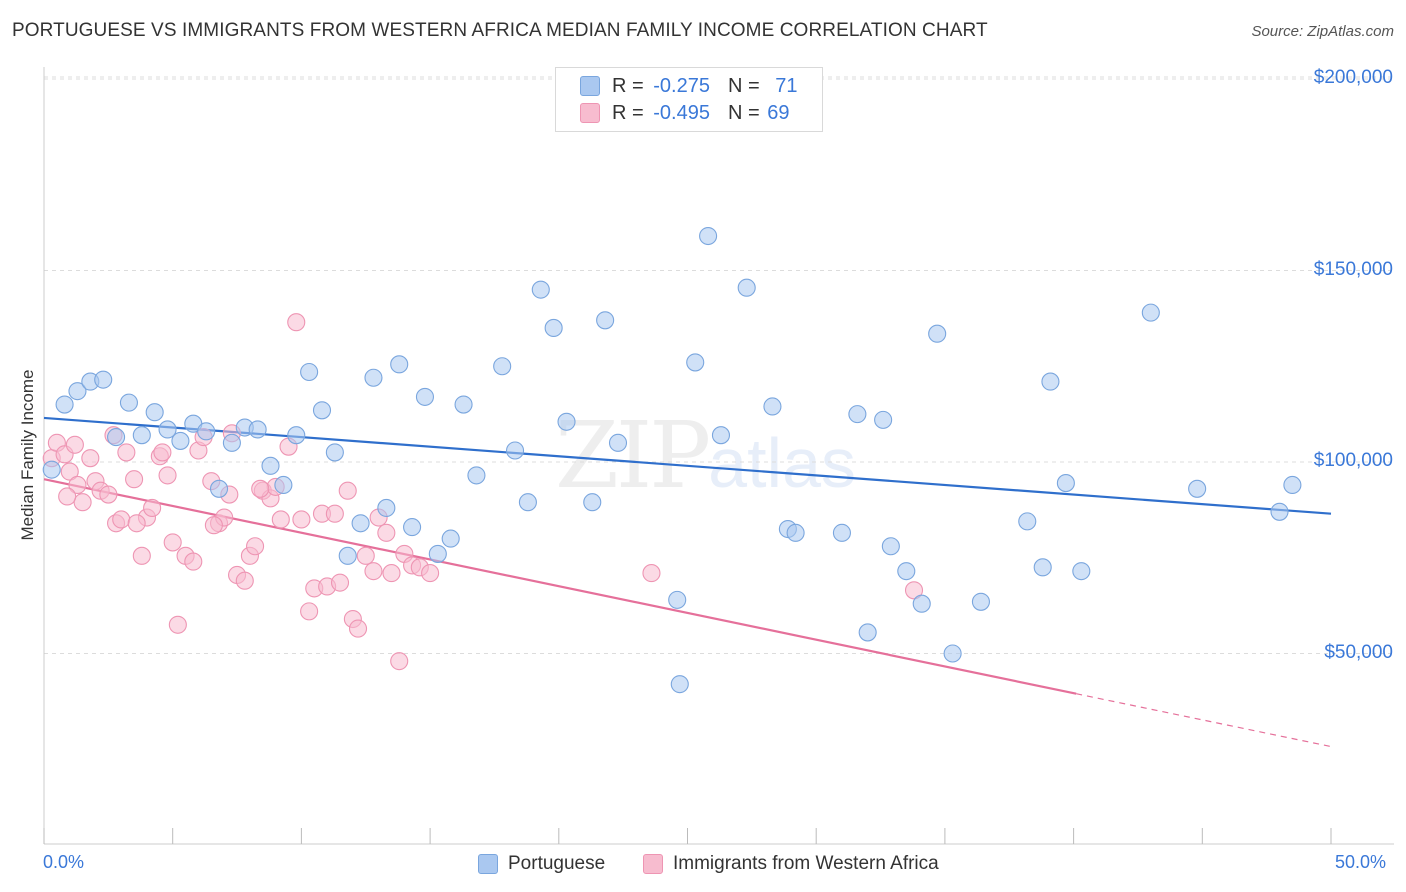 Image resolution: width=1406 pixels, height=892 pixels. What do you see at coordinates (64, 862) in the screenshot?
I see `x-tick-label-min: 0.0%` at bounding box center [64, 862].